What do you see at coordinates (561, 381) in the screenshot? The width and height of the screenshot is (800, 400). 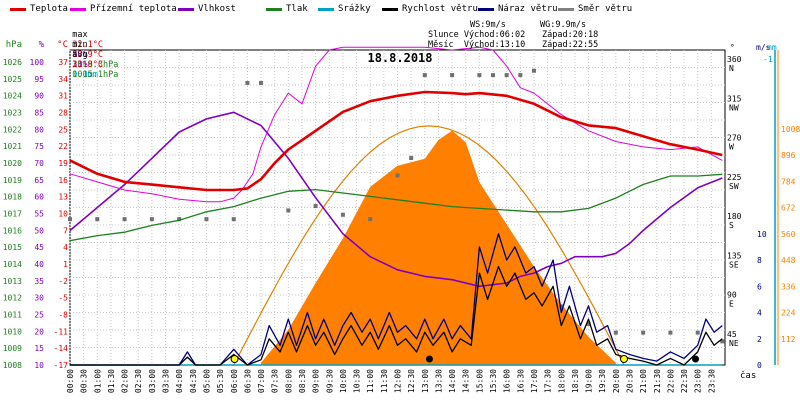 I see `x-tick-label: 18:00` at bounding box center [561, 381].